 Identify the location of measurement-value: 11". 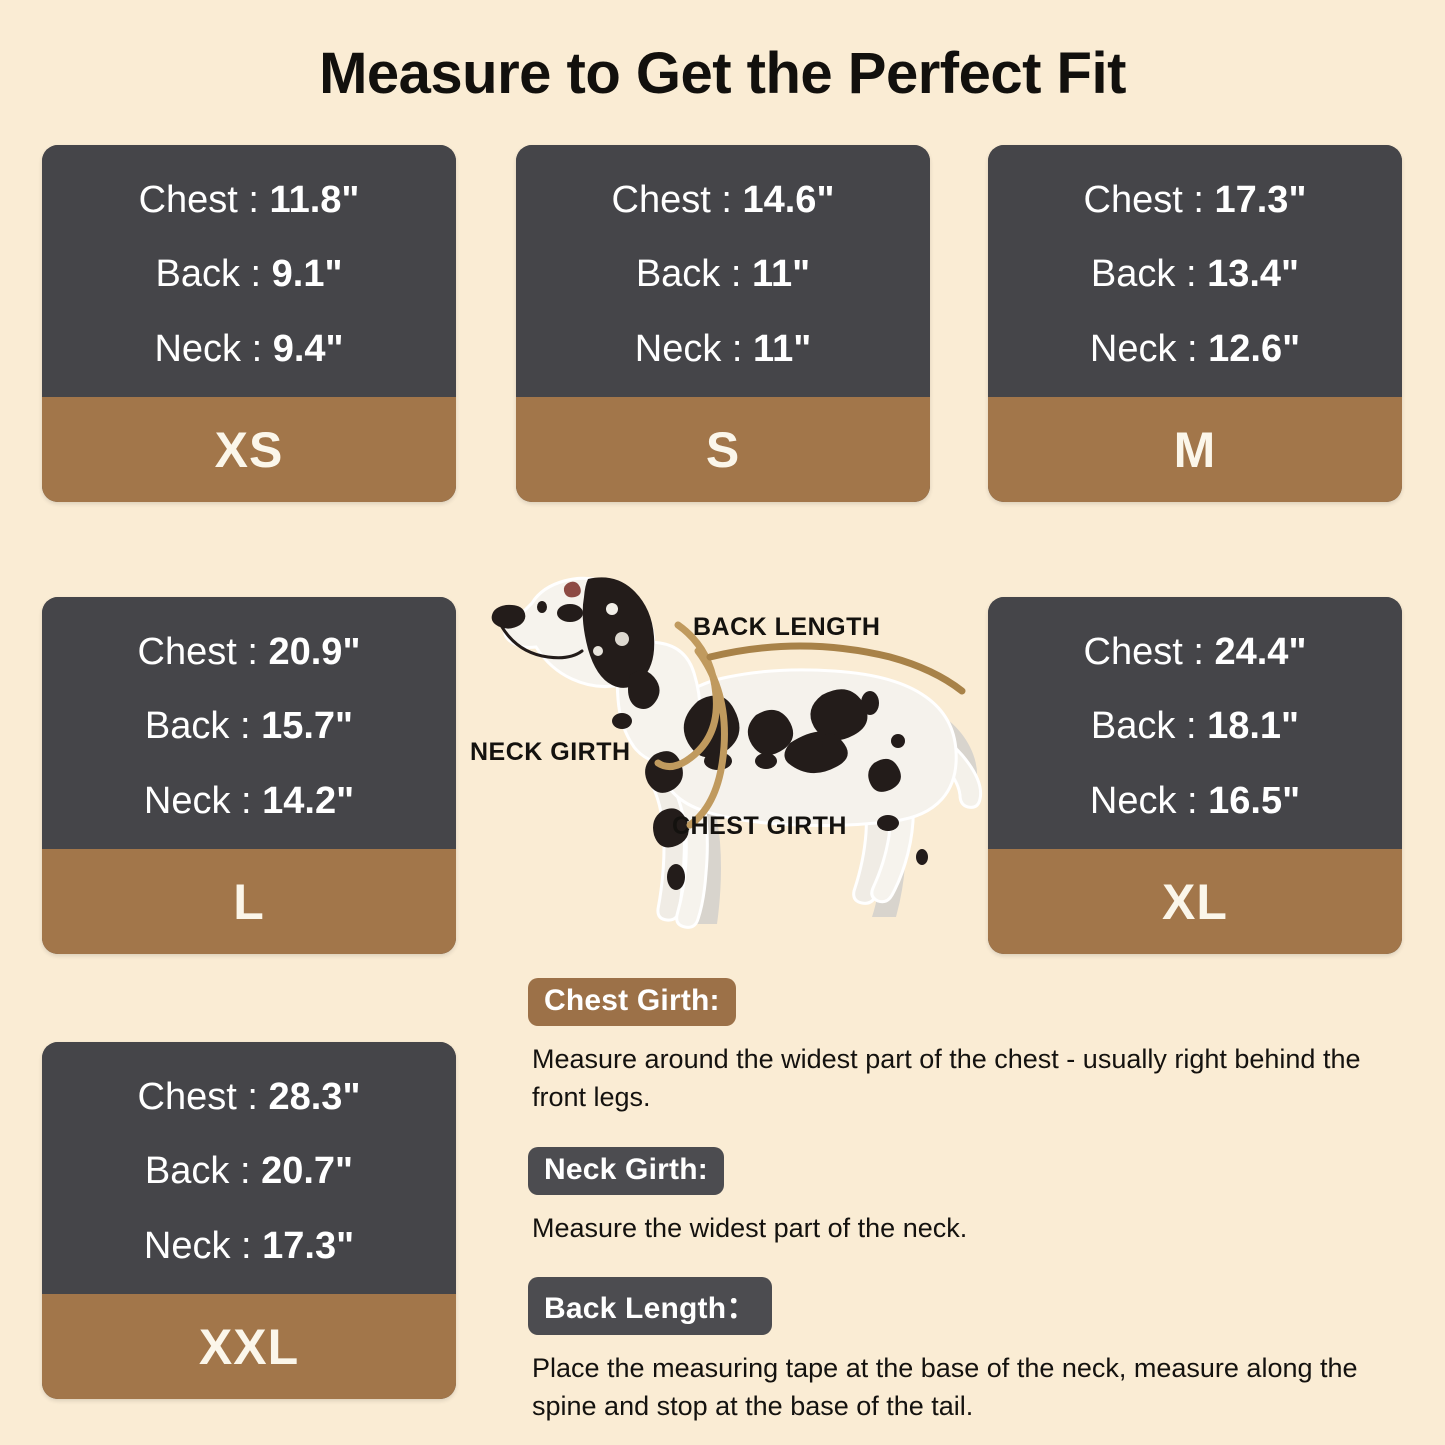
(781, 274).